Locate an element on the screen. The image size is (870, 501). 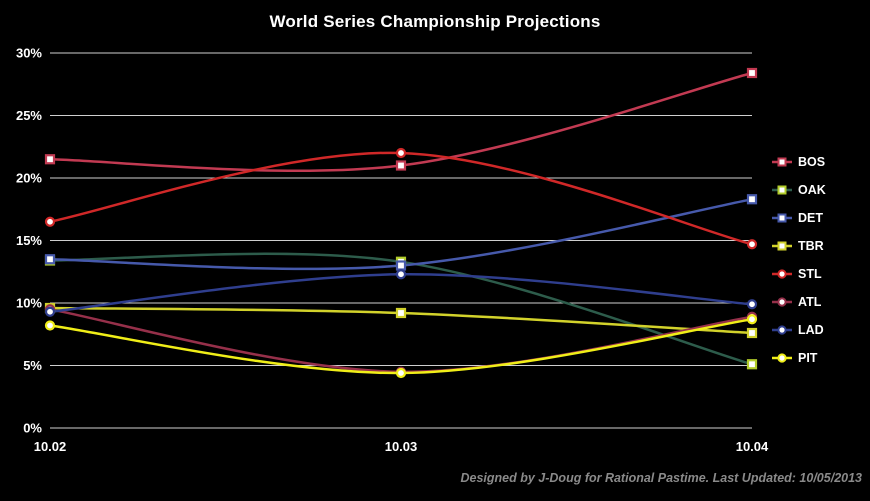
marker-DET-10.03 is located at coordinates (401, 265).